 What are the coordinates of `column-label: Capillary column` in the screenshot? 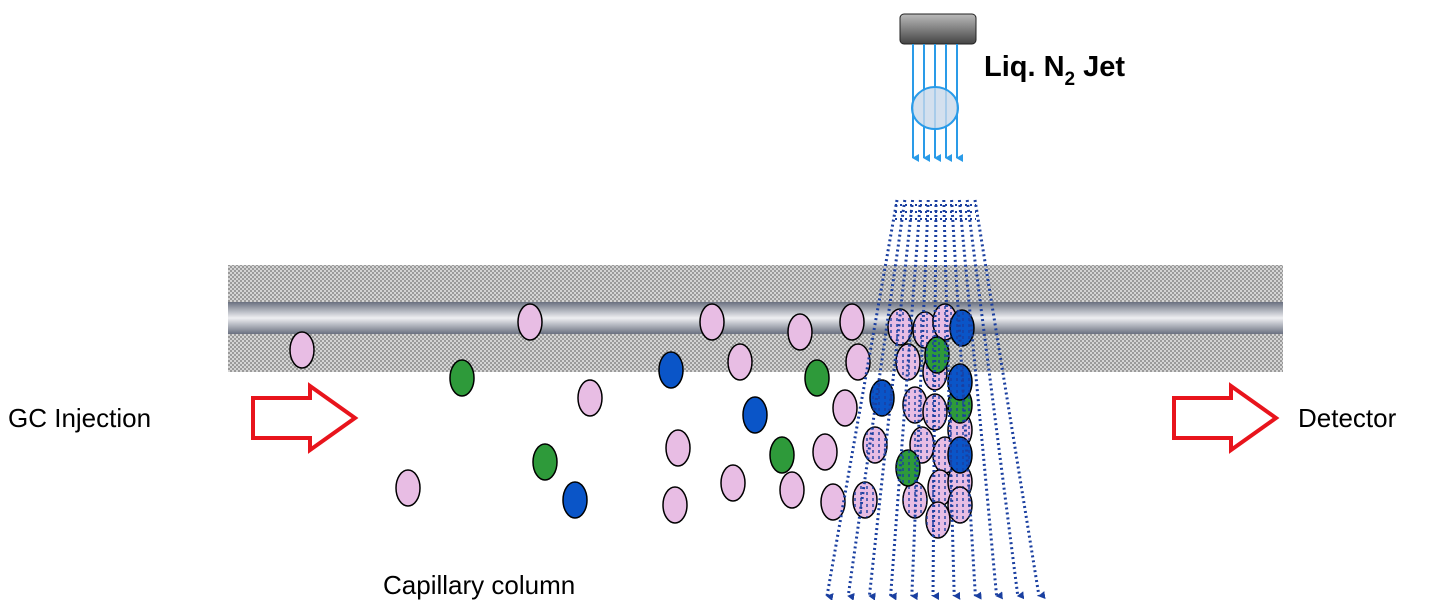 It's located at (479, 585).